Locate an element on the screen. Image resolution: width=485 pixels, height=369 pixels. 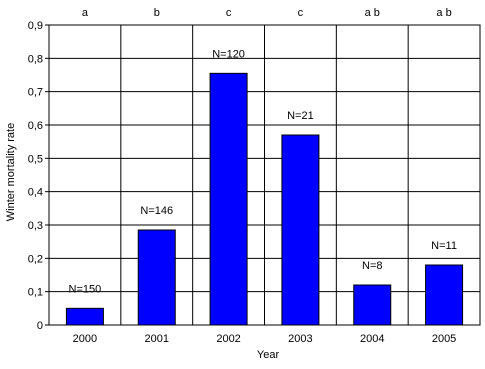
group-letter: b is located at coordinates (157, 13).